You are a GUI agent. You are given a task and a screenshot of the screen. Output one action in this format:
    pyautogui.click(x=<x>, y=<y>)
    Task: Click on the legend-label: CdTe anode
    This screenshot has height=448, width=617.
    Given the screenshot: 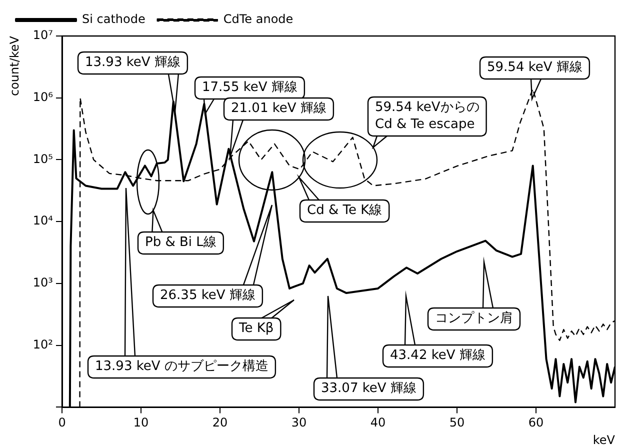 What is the action you would take?
    pyautogui.click(x=258, y=19)
    